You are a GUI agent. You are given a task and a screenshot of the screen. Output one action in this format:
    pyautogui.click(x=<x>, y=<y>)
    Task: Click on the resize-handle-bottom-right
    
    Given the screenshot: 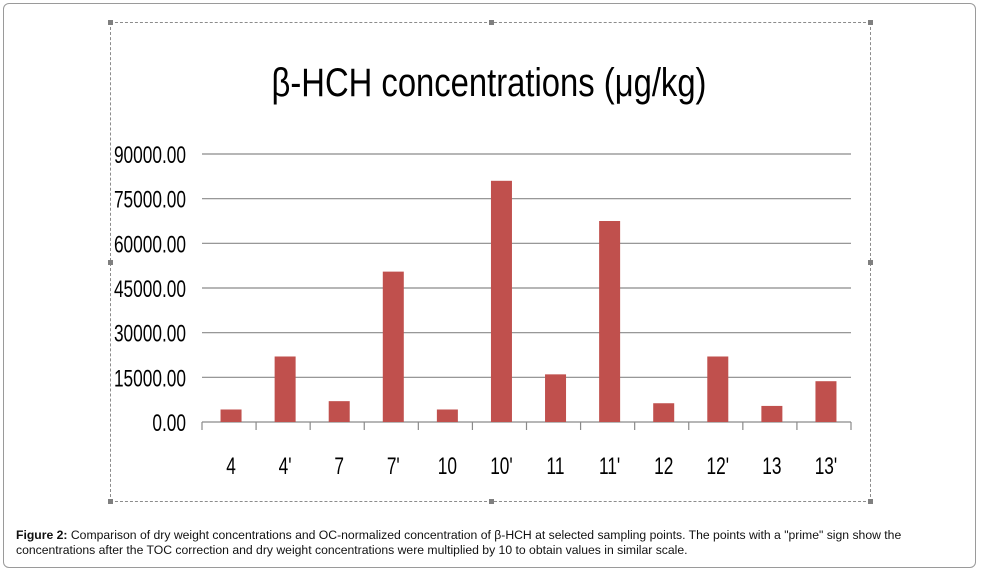 What is the action you would take?
    pyautogui.click(x=870, y=501)
    